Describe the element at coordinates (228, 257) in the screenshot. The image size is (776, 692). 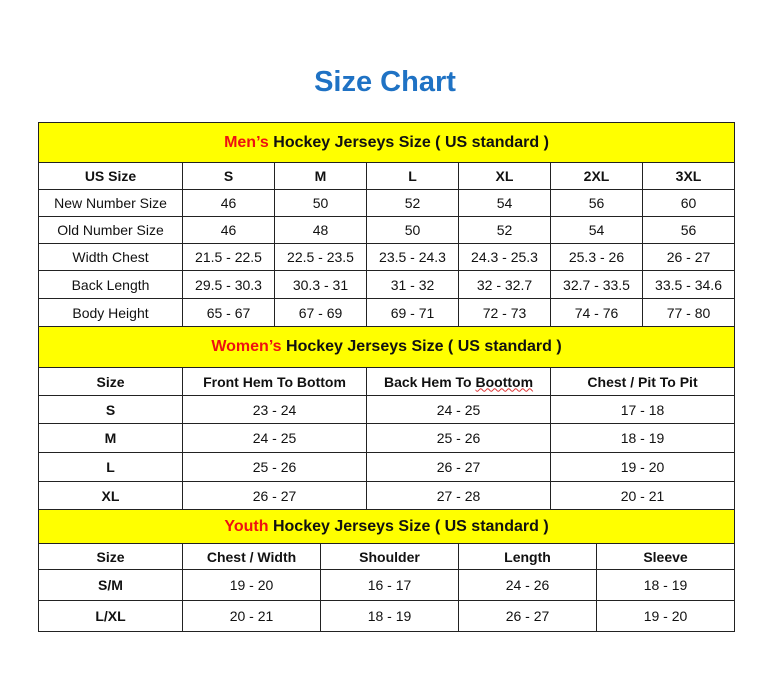
I see `table-cell: 21.5 - 22.5` at that location.